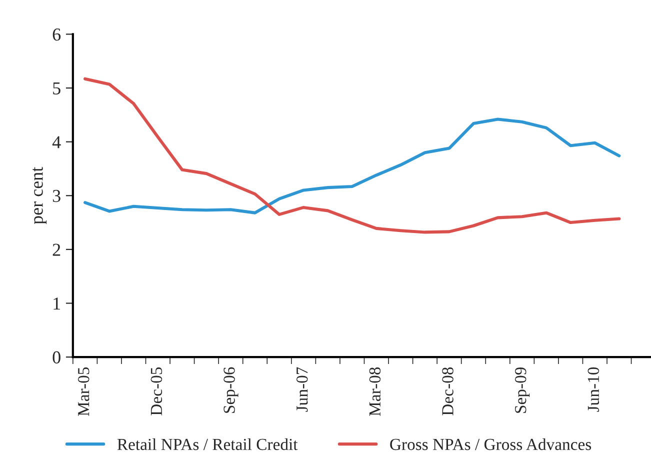  What do you see at coordinates (522, 390) in the screenshot?
I see `x-tick-label: Sep-09` at bounding box center [522, 390].